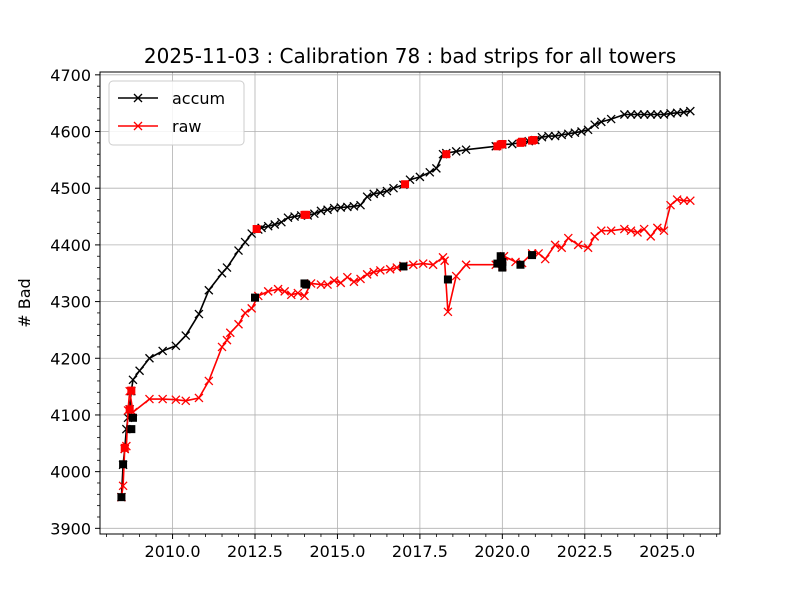  What do you see at coordinates (186, 126) in the screenshot?
I see `legend-label: raw` at bounding box center [186, 126].